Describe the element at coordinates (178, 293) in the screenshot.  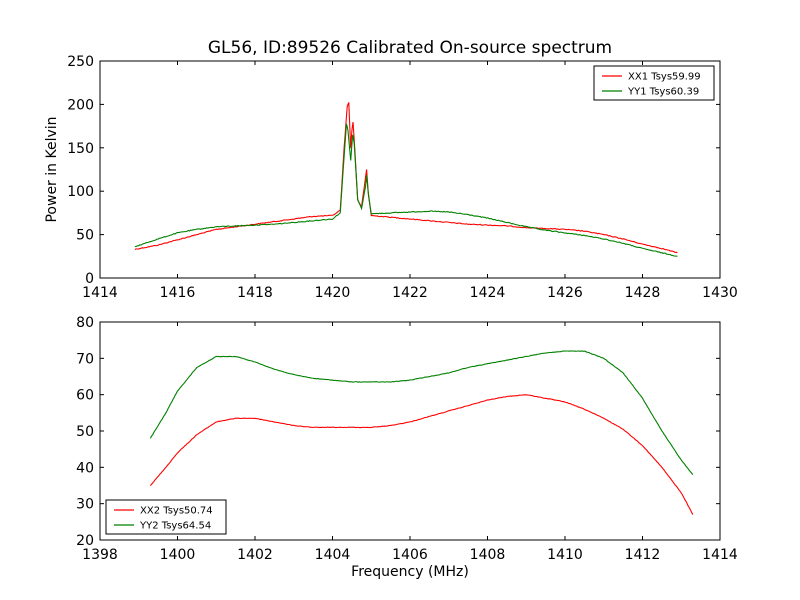
I see `x-tick-label: 1416` at that location.